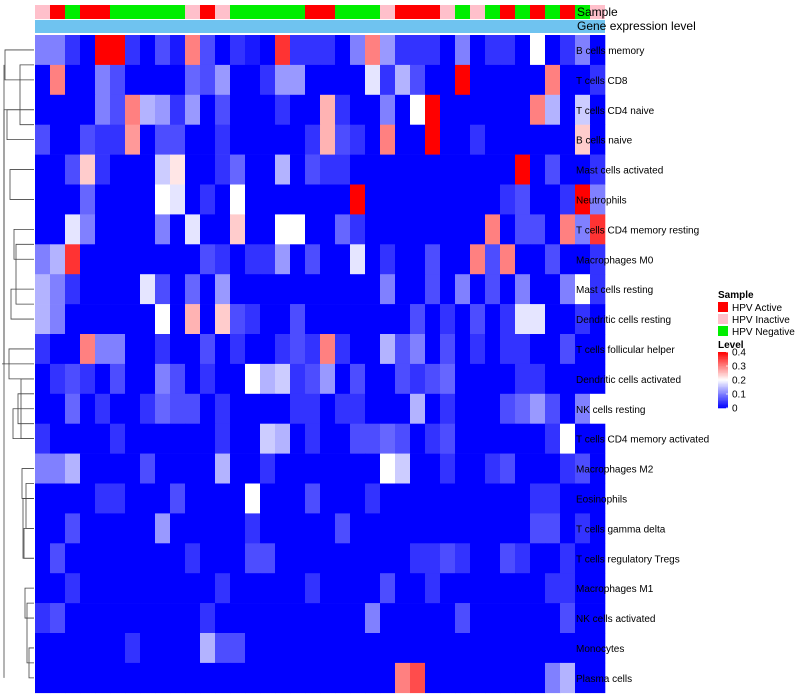 Image resolution: width=800 pixels, height=700 pixels. Describe the element at coordinates (601, 499) in the screenshot. I see `row-label: Eosinophils` at that location.